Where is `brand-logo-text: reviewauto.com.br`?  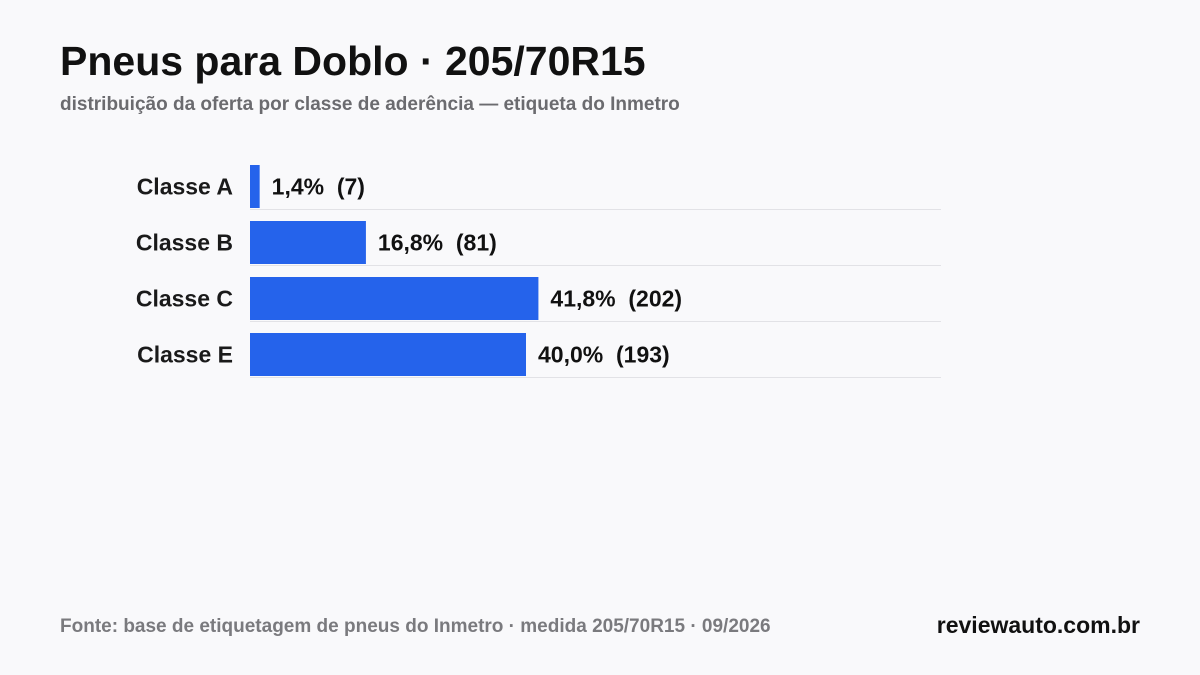
brand-logo-text: reviewauto.com.br is located at coordinates (1038, 625).